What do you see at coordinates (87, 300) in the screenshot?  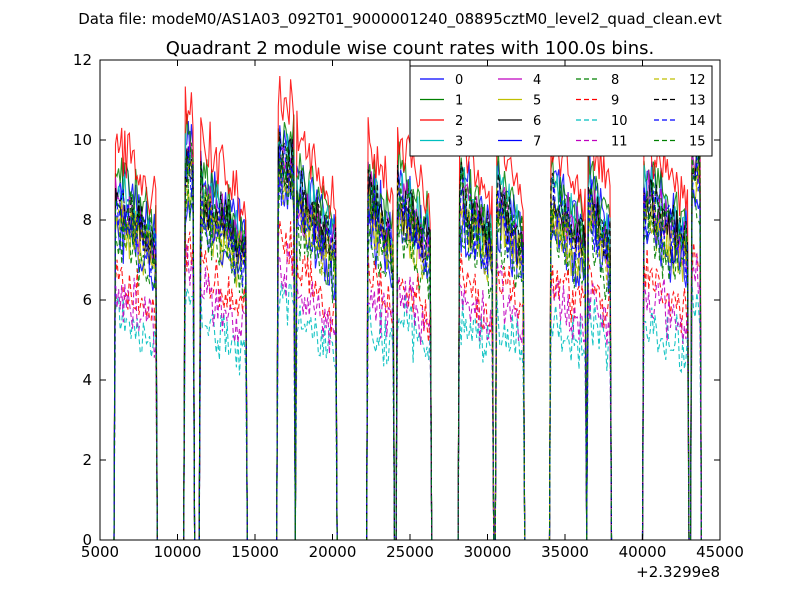 I see `y-tick-label: 6` at bounding box center [87, 300].